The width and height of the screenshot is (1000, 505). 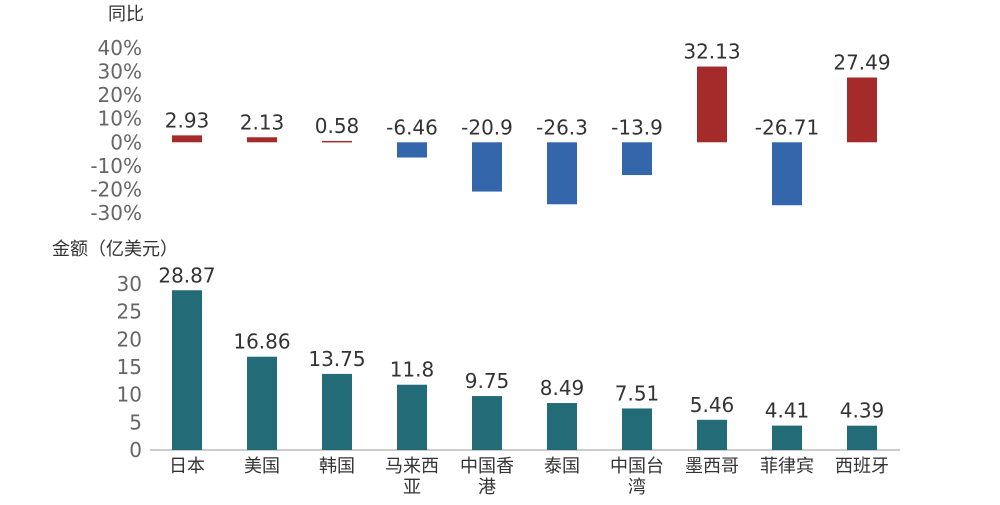 What do you see at coordinates (337, 466) in the screenshot?
I see `category-label: 韩国` at bounding box center [337, 466].